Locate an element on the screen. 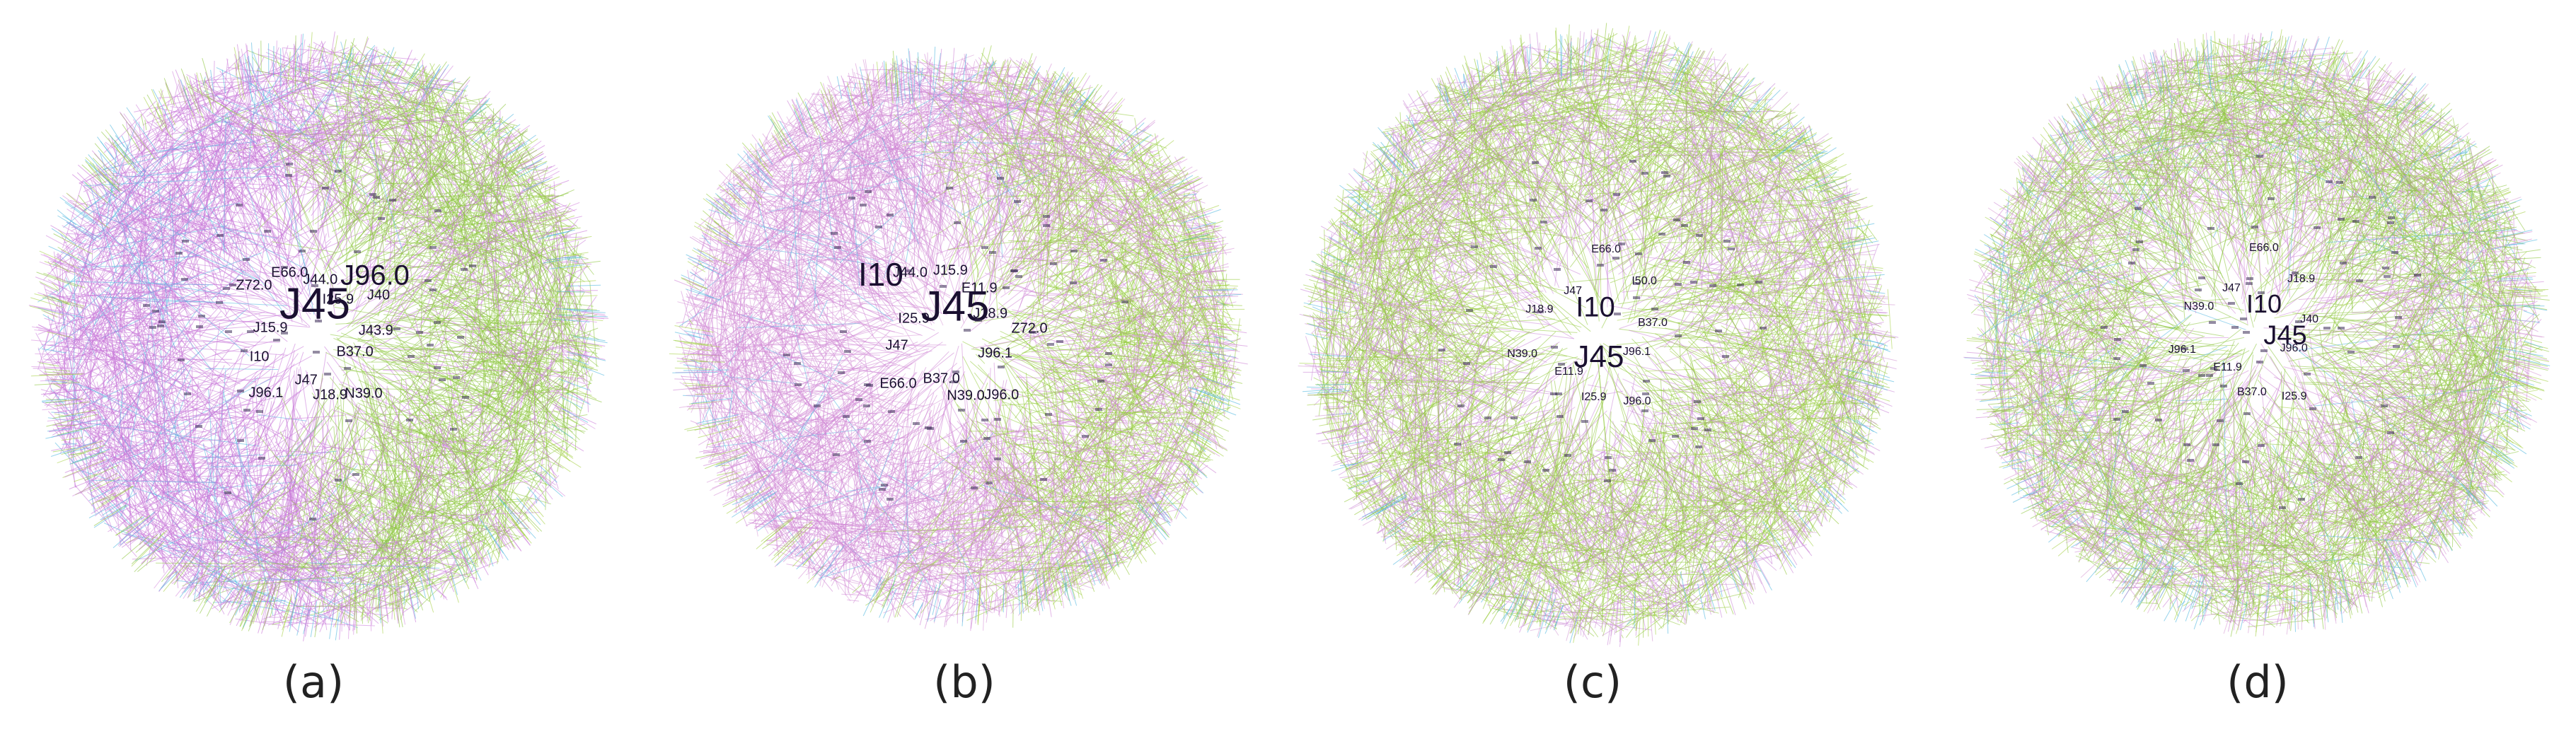 This screenshot has width=2576, height=734. node-label-small: E11.9 is located at coordinates (1568, 371).